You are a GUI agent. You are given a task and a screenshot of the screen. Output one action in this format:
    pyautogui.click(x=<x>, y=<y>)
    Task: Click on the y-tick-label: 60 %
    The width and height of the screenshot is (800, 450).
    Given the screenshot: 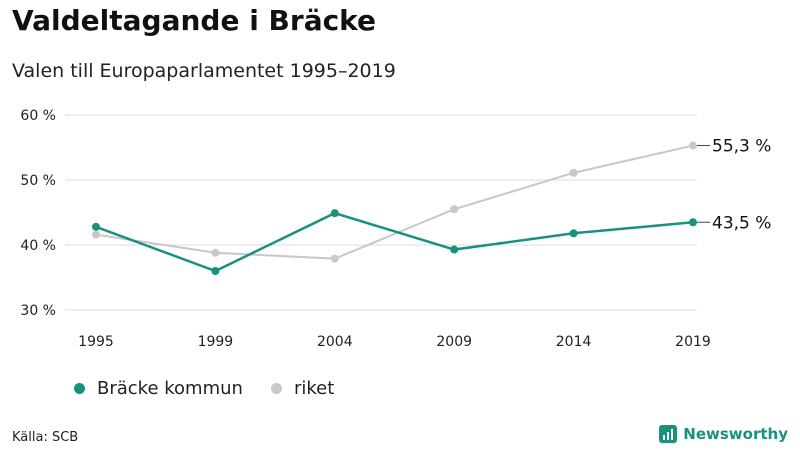 What is the action you would take?
    pyautogui.click(x=38, y=116)
    